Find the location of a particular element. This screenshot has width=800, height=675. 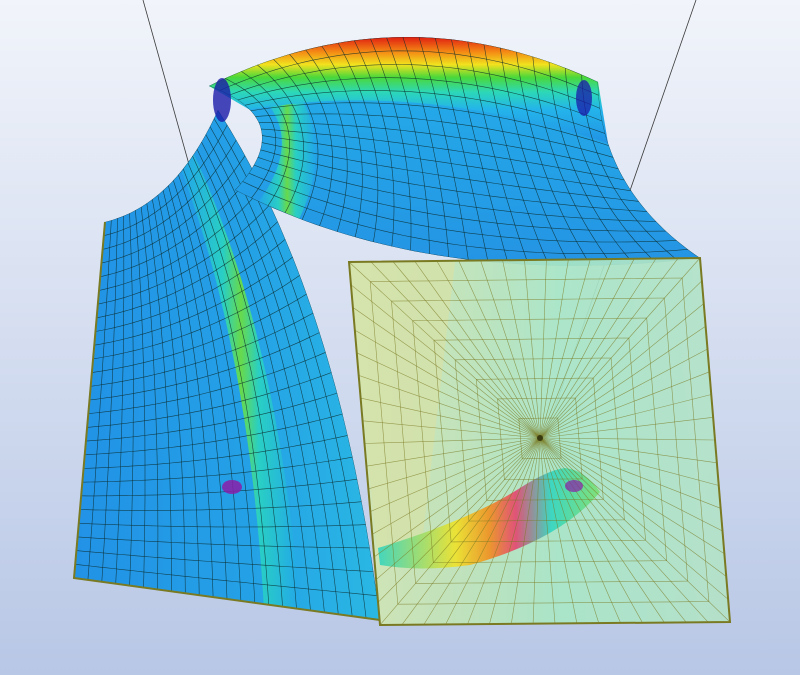

hotspot-top-left is located at coordinates (222, 100).